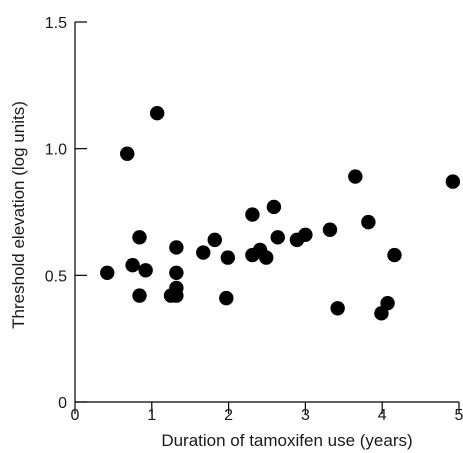 The width and height of the screenshot is (463, 453). What do you see at coordinates (56, 150) in the screenshot?
I see `y-tick-label: 1.0` at bounding box center [56, 150].